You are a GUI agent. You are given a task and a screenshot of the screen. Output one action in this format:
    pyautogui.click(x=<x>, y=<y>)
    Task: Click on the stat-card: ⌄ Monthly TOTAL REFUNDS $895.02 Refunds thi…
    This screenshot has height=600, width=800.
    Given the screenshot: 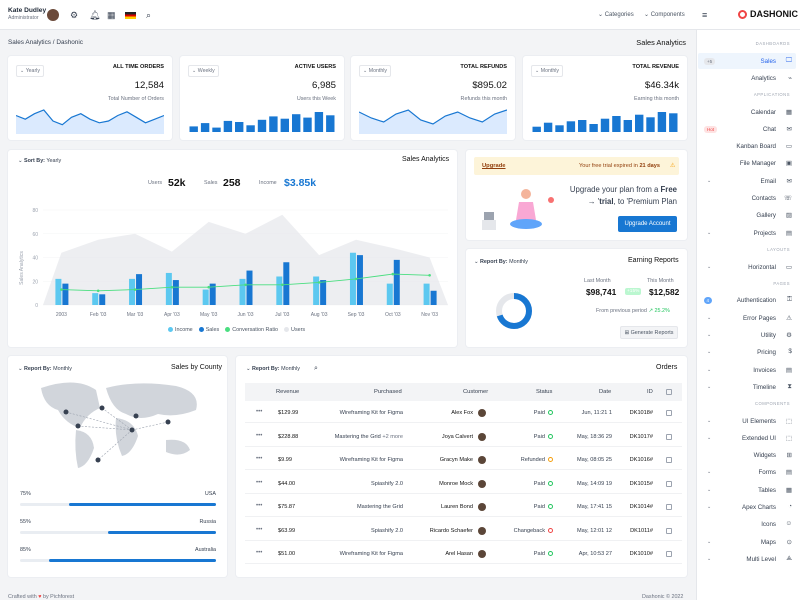 What is the action you would take?
    pyautogui.click(x=433, y=98)
    